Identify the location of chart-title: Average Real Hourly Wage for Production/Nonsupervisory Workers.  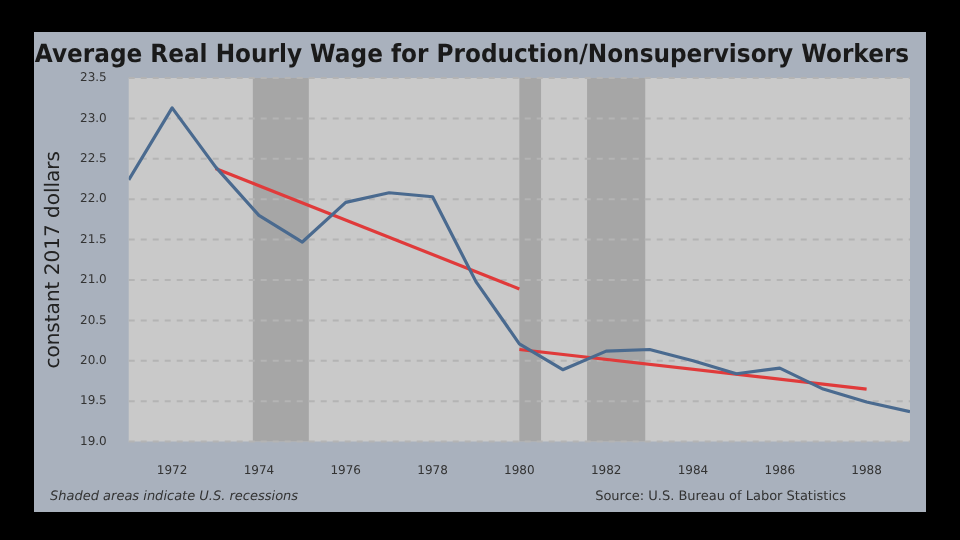
(472, 53).